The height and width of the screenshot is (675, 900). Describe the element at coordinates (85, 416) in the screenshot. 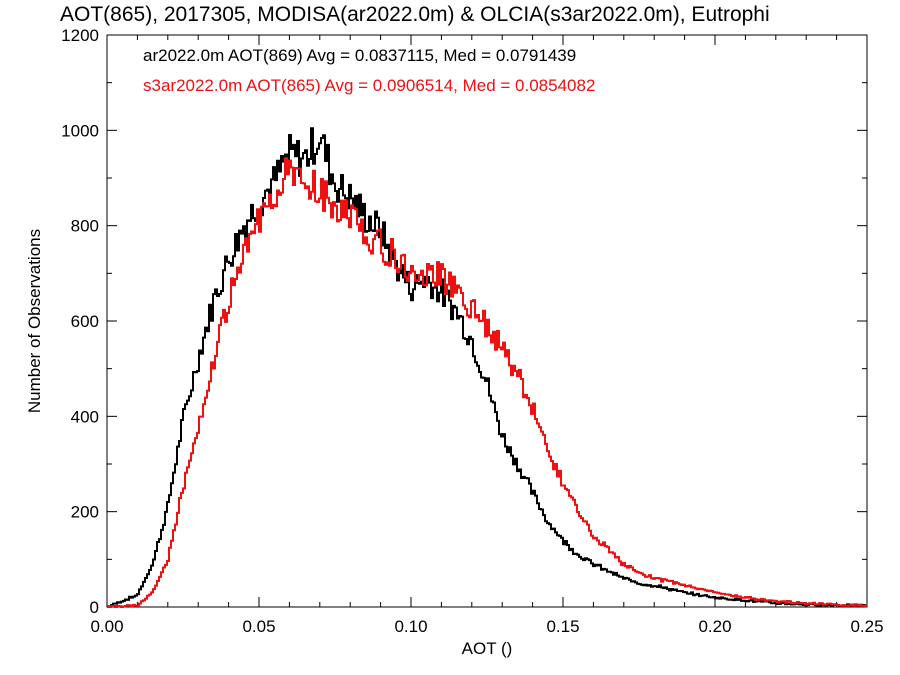

I see `y-tick-label: 400` at that location.